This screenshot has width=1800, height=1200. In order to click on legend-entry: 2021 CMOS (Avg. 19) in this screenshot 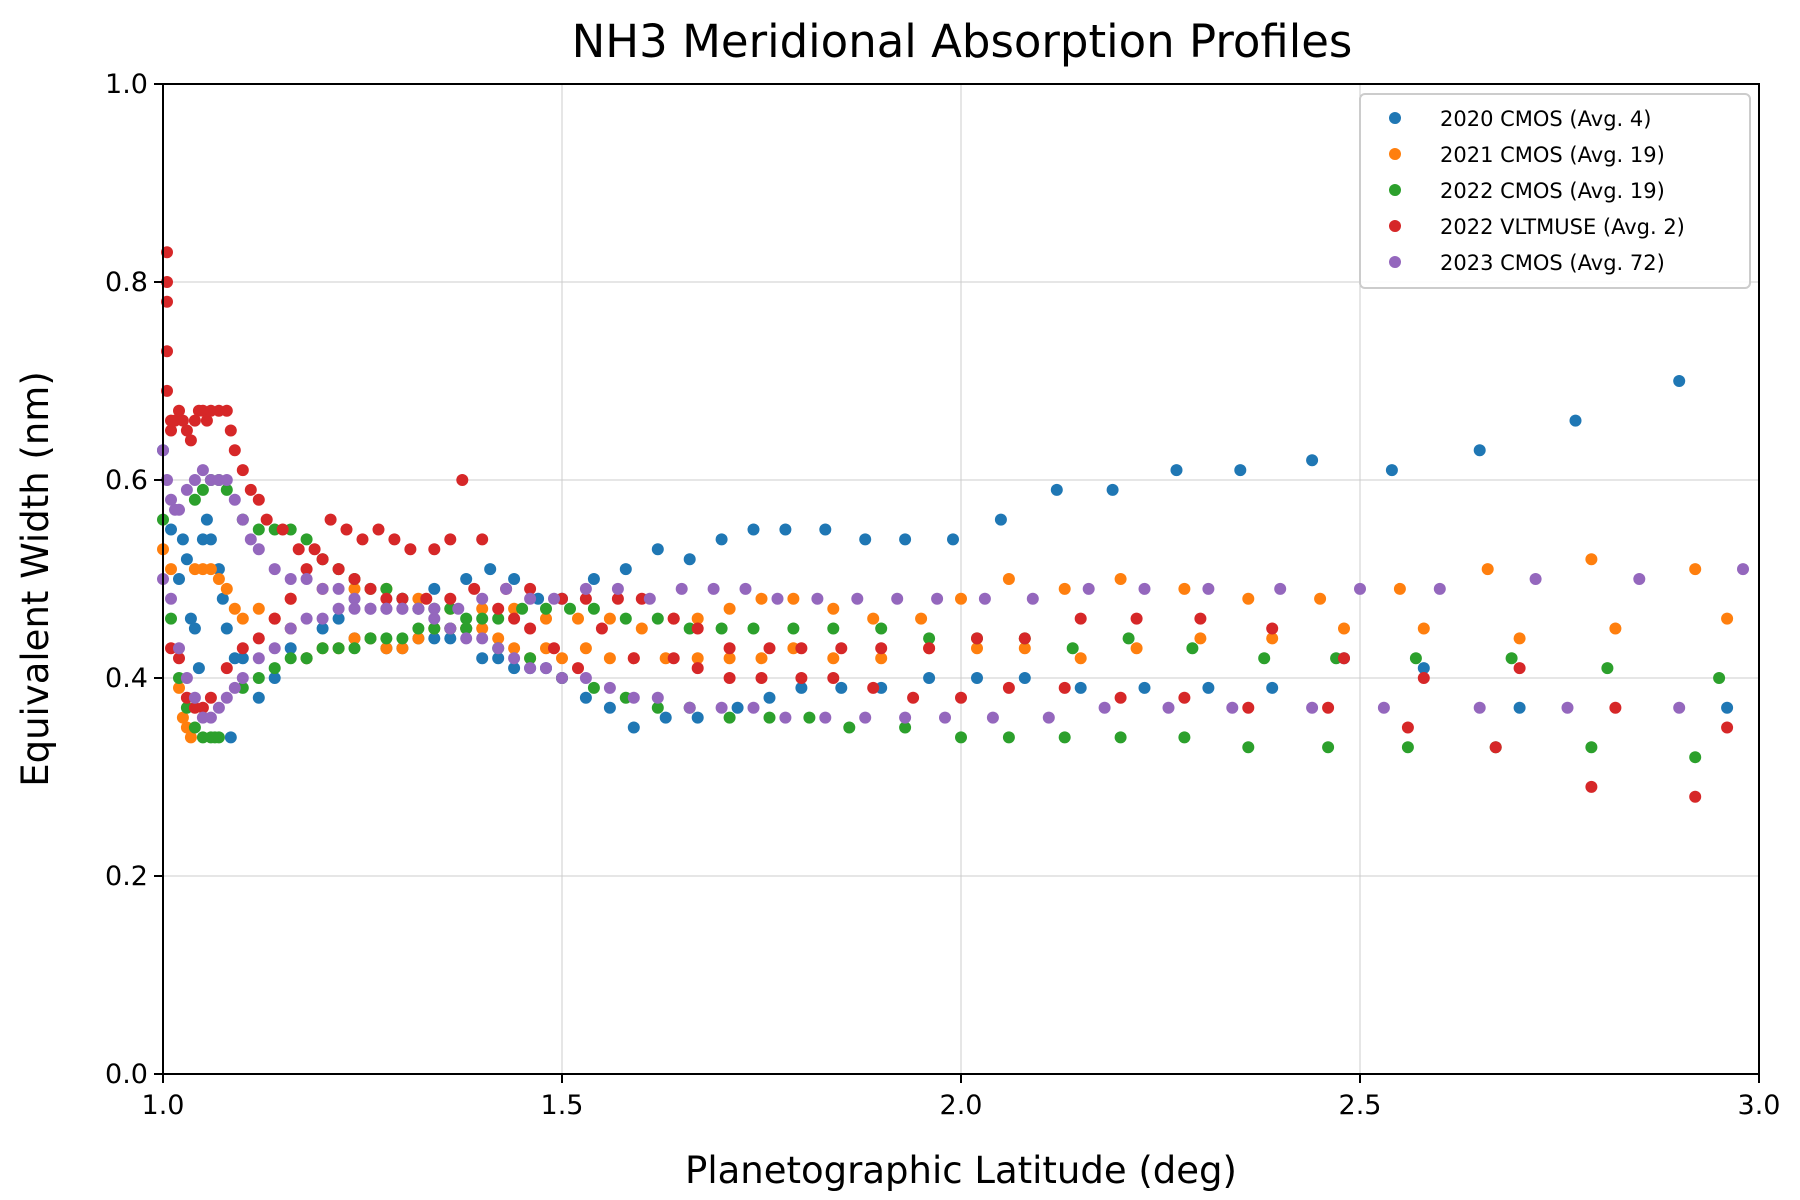, I will do `click(1552, 155)`.